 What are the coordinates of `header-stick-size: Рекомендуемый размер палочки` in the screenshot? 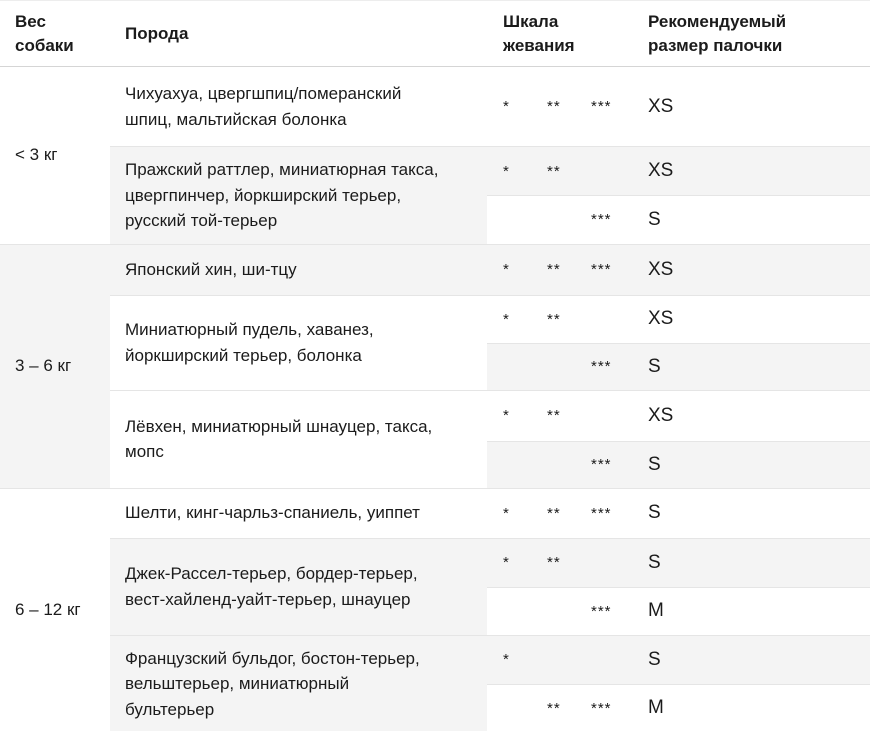 It's located at (759, 34).